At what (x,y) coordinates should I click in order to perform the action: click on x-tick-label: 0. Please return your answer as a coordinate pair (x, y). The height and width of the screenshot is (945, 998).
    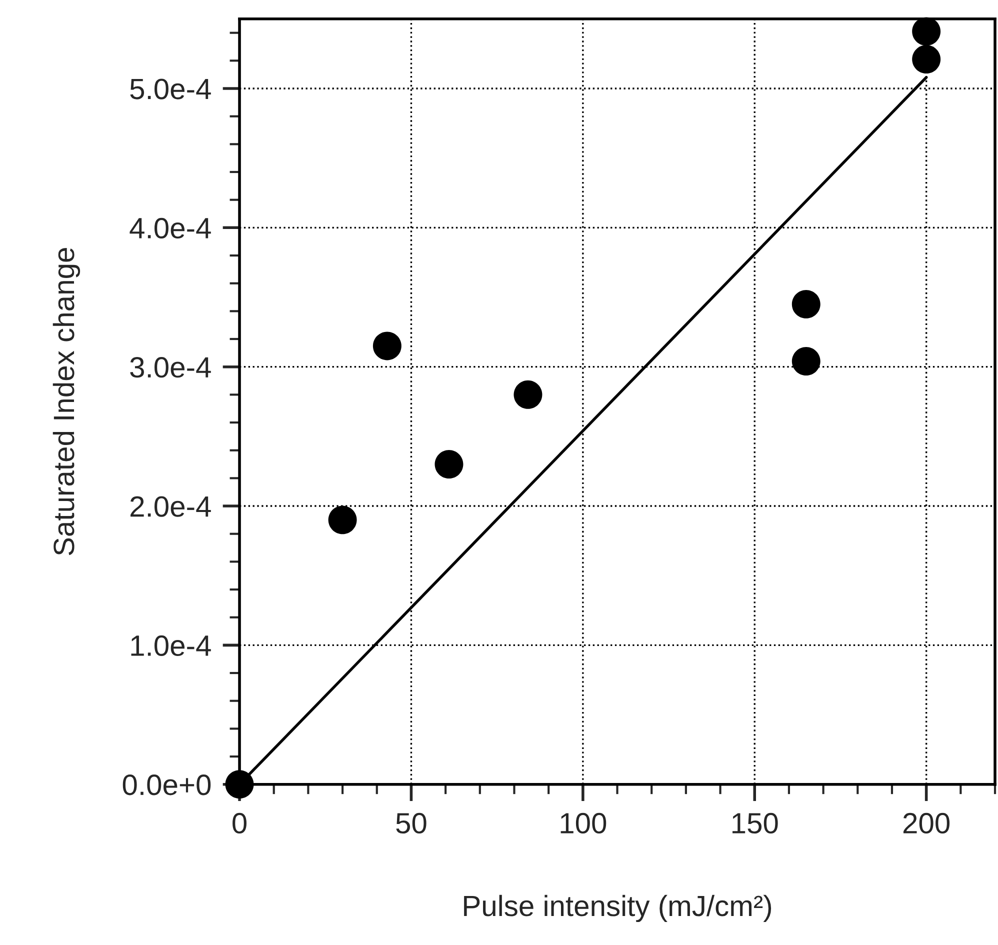
    Looking at the image, I should click on (239, 823).